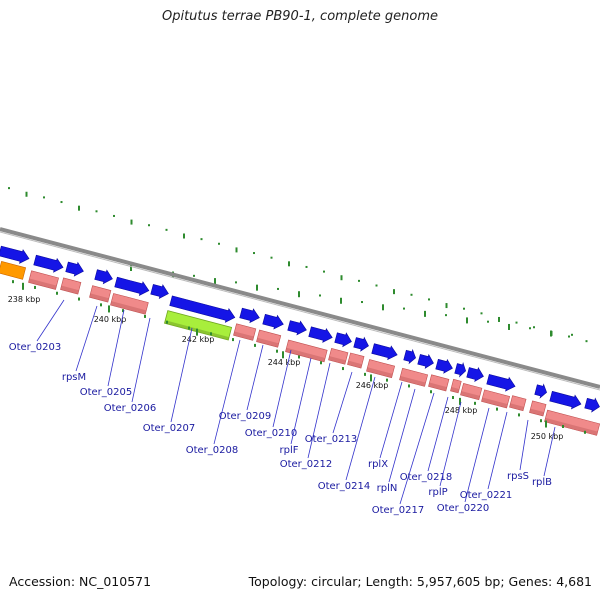 This screenshot has height=600, width=600. I want to click on kbp-label: 238 kbp, so click(24, 299).